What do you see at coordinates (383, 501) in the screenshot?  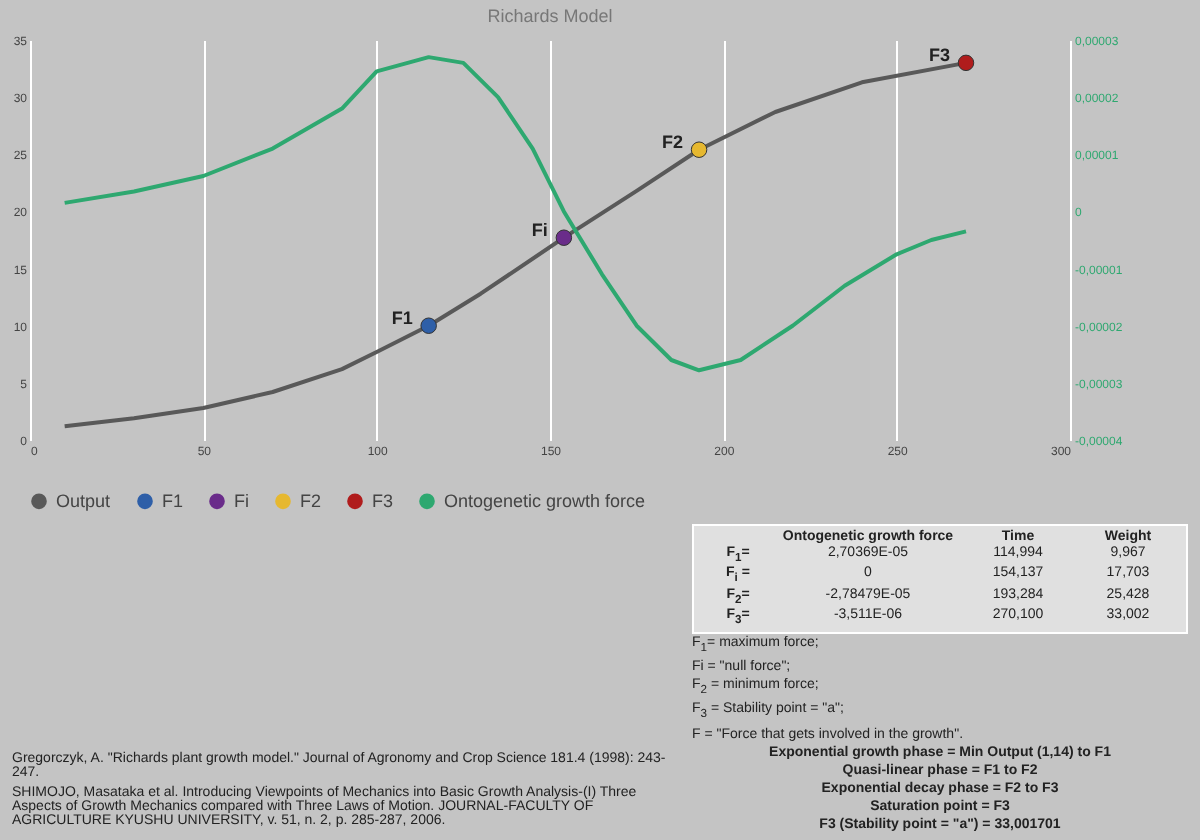 I see `legend-label: F3` at bounding box center [383, 501].